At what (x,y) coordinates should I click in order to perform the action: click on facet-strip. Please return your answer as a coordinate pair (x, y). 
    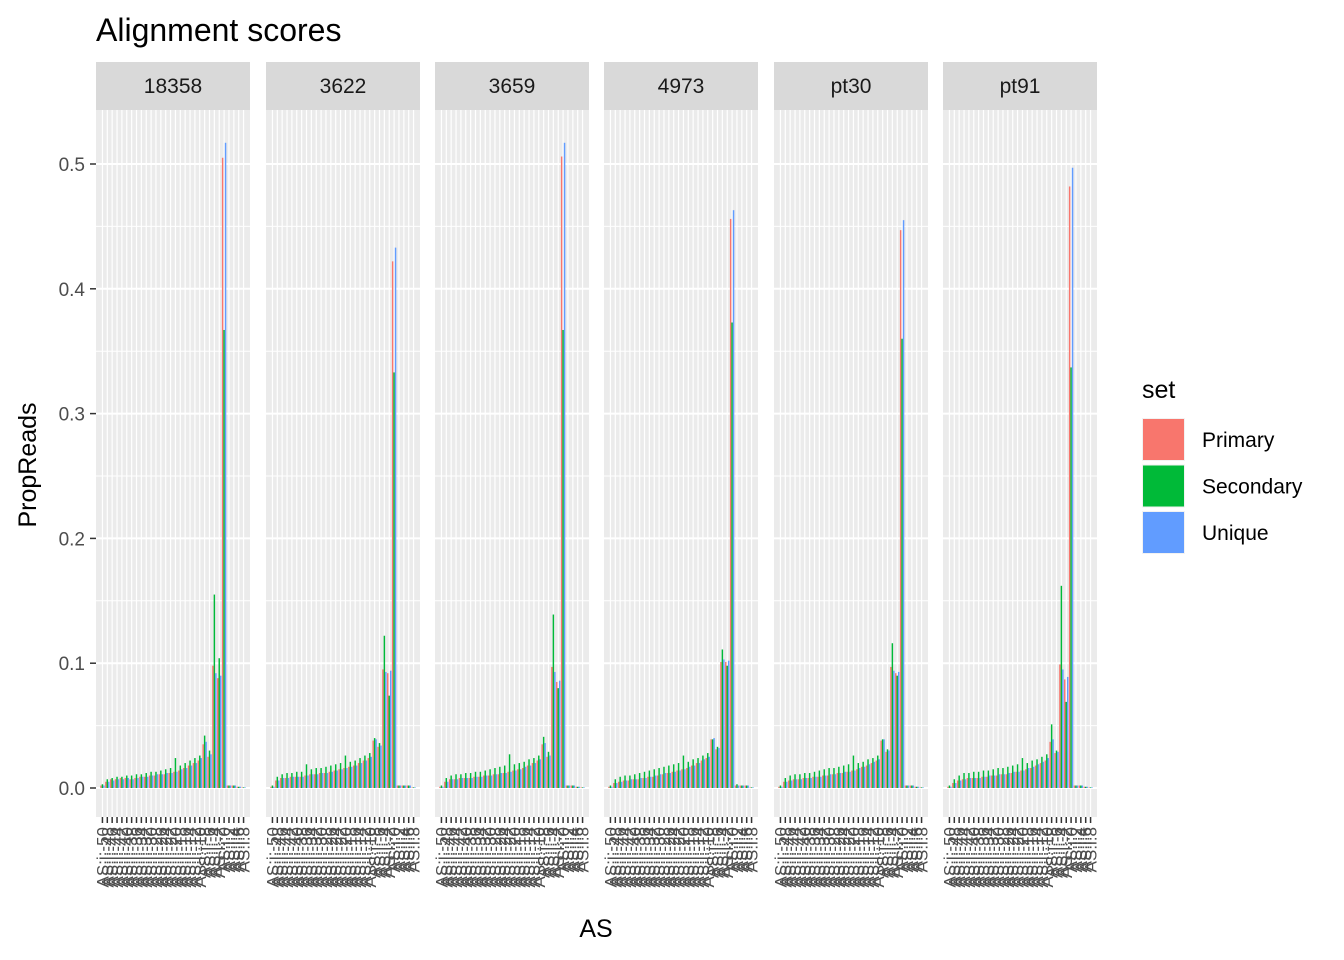
    Looking at the image, I should click on (1020, 86).